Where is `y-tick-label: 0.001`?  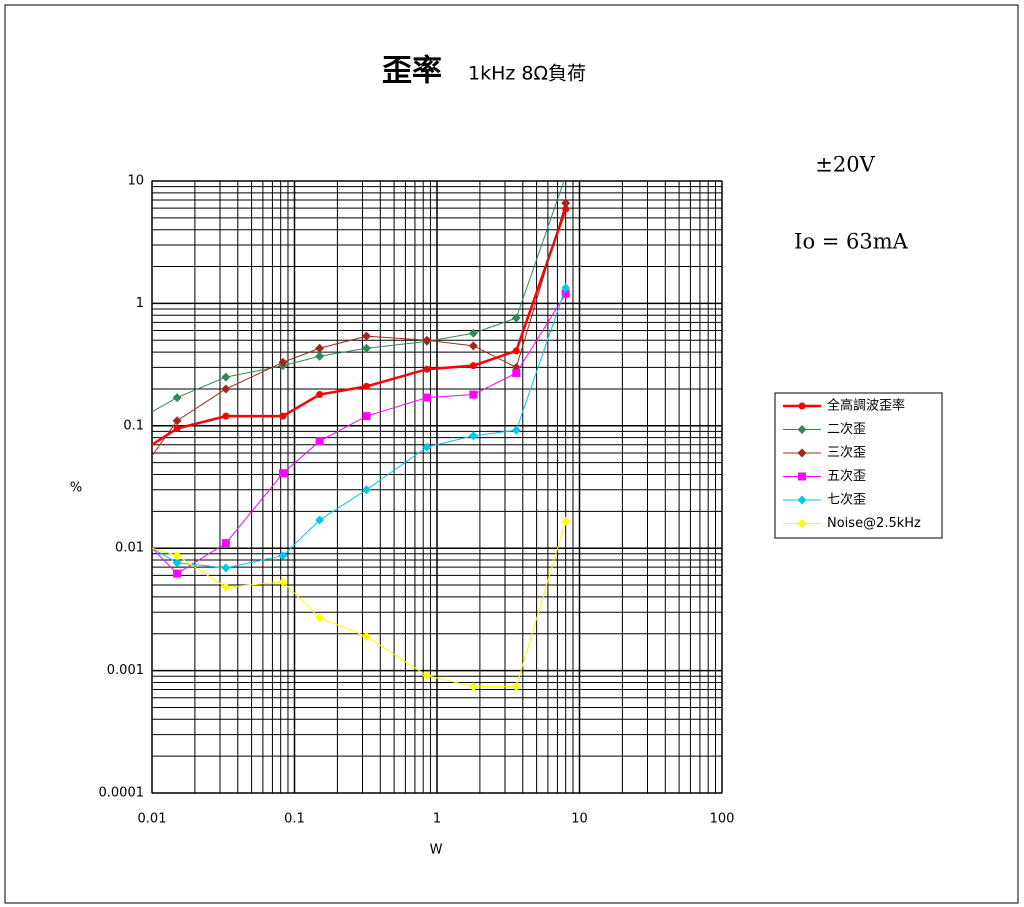
y-tick-label: 0.001 is located at coordinates (125, 670).